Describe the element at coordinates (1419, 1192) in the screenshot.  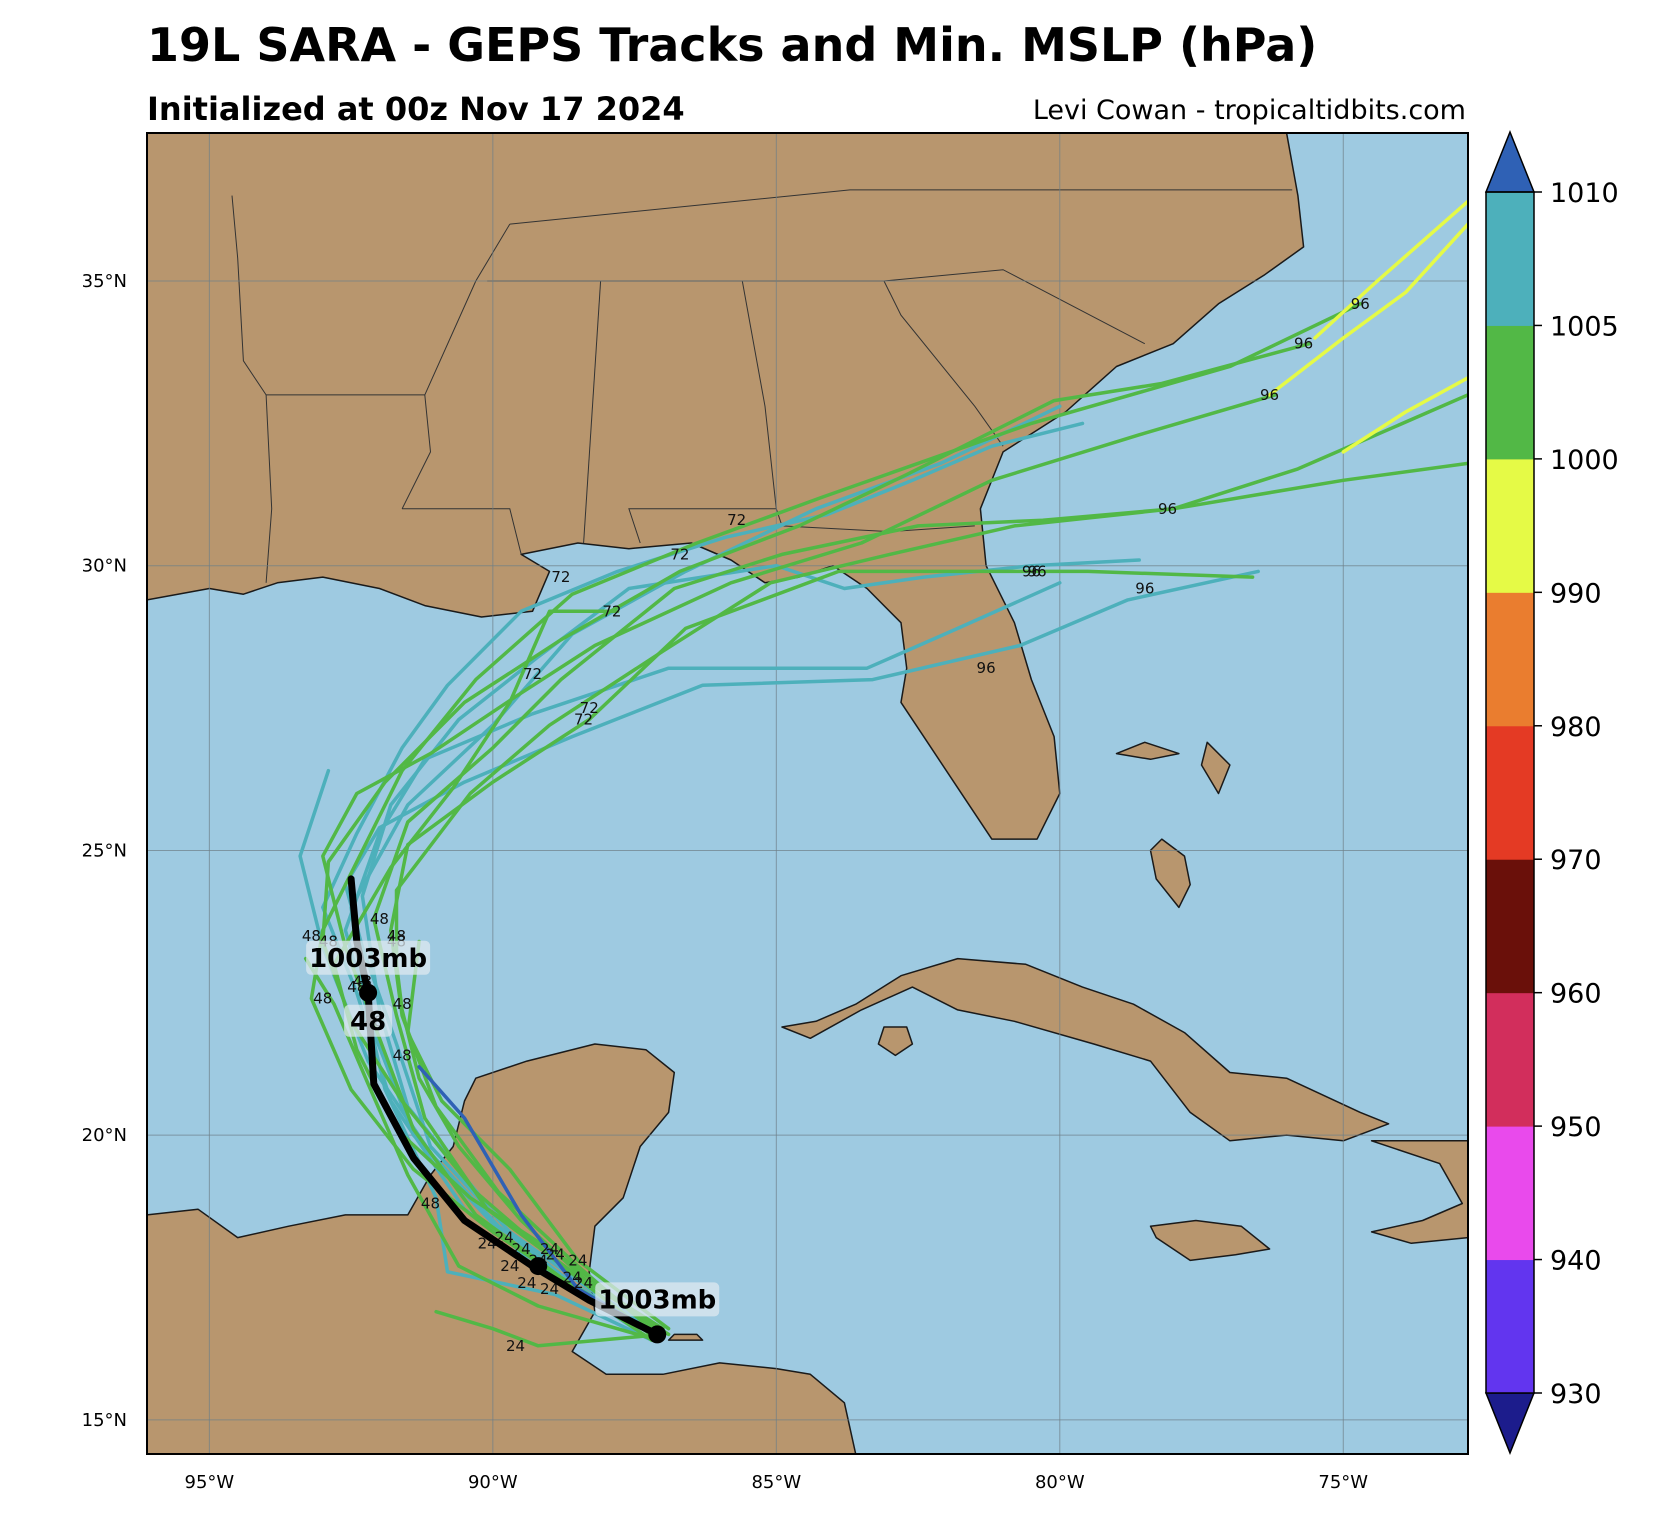
I see `land-hispaniola` at that location.